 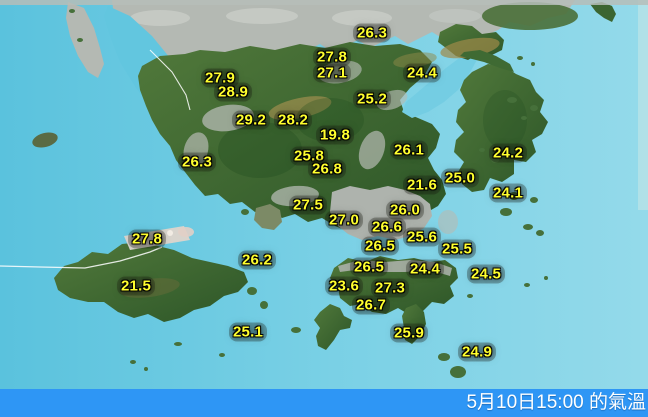 I want to click on land-hong-kong-island, so click(x=394, y=300).